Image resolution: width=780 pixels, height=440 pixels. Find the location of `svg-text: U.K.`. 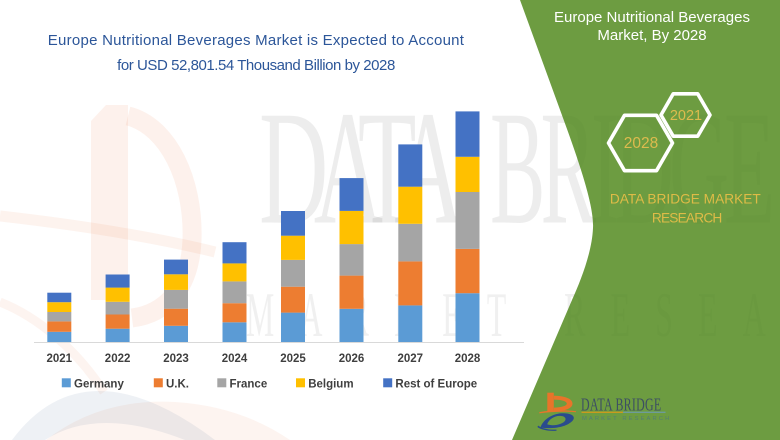

svg-text: U.K. is located at coordinates (177, 385).